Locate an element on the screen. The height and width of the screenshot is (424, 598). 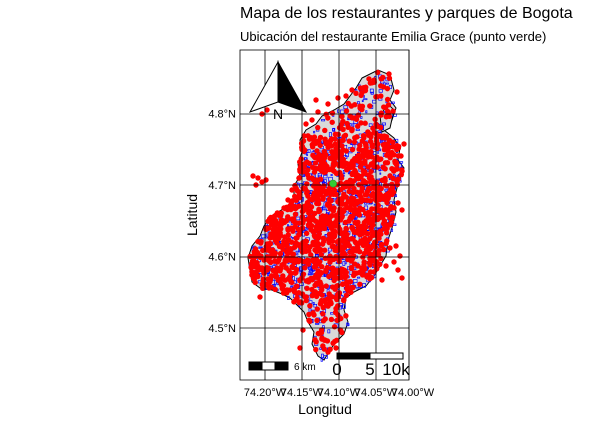
scalebar-large-seg2 is located at coordinates (386, 356).